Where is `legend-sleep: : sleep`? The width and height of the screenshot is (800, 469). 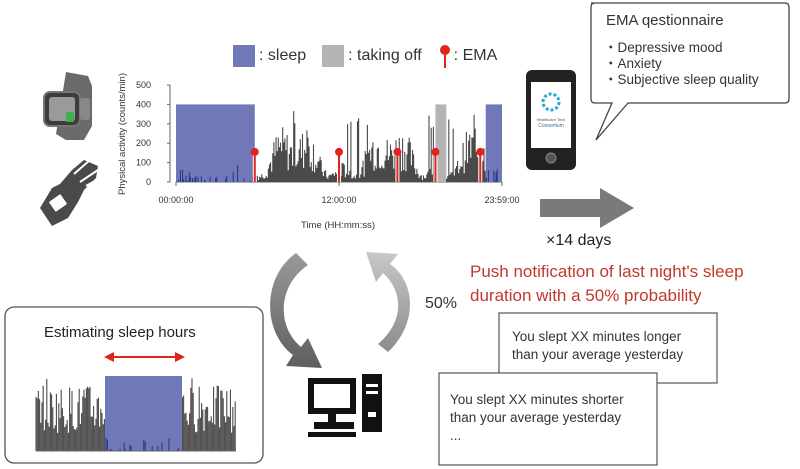 legend-sleep: : sleep is located at coordinates (269, 56).